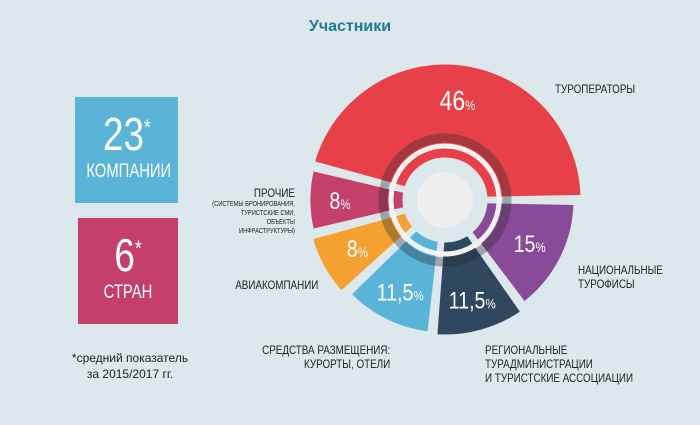  Describe the element at coordinates (129, 171) in the screenshot. I see `companies-label: КОМПАНИИ` at that location.